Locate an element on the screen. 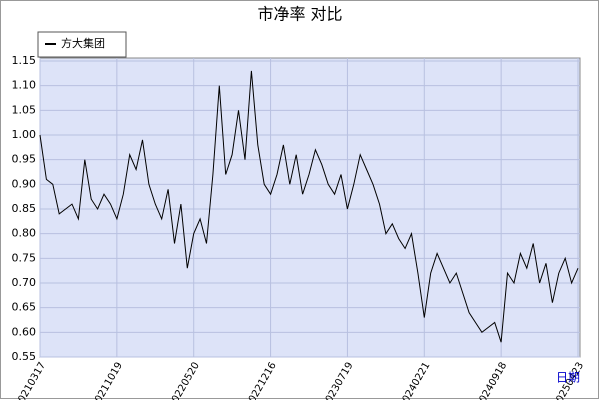  y-tick-label: 0.60 is located at coordinates (24, 331).